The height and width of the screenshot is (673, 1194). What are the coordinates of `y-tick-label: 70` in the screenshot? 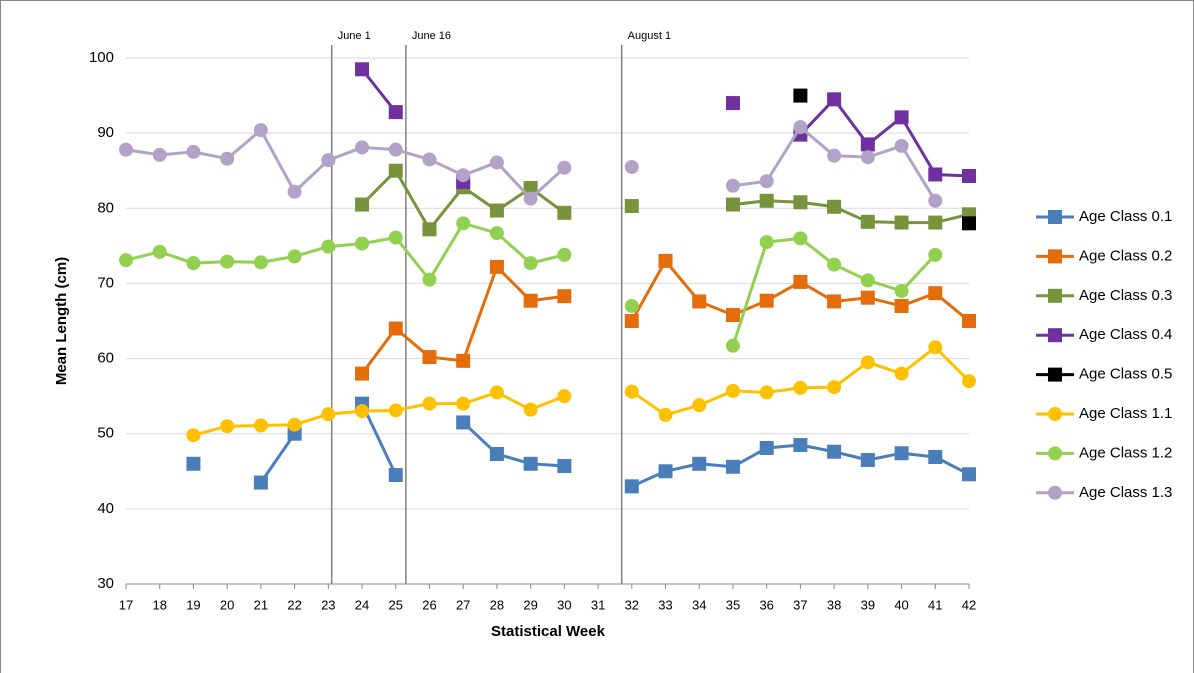 It's located at (105, 282).